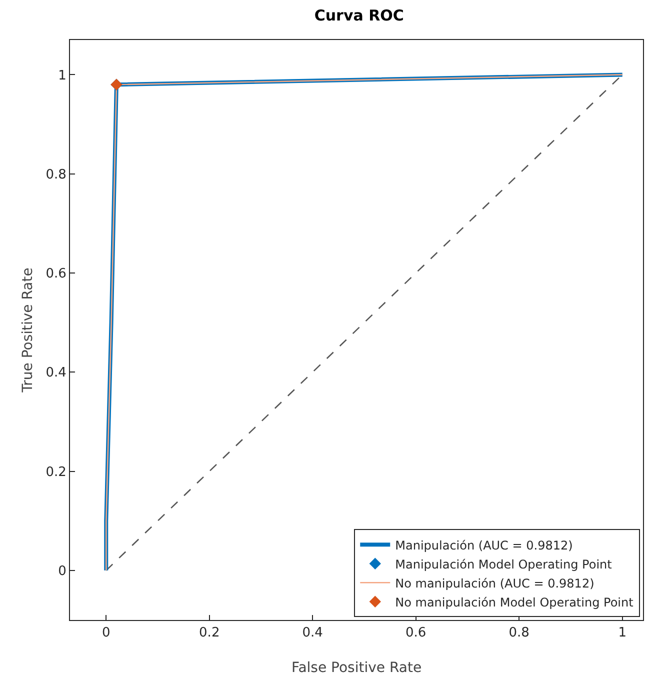 The width and height of the screenshot is (653, 680). What do you see at coordinates (484, 545) in the screenshot?
I see `legend-label: Manipulación (AUC = 0.9812)` at bounding box center [484, 545].